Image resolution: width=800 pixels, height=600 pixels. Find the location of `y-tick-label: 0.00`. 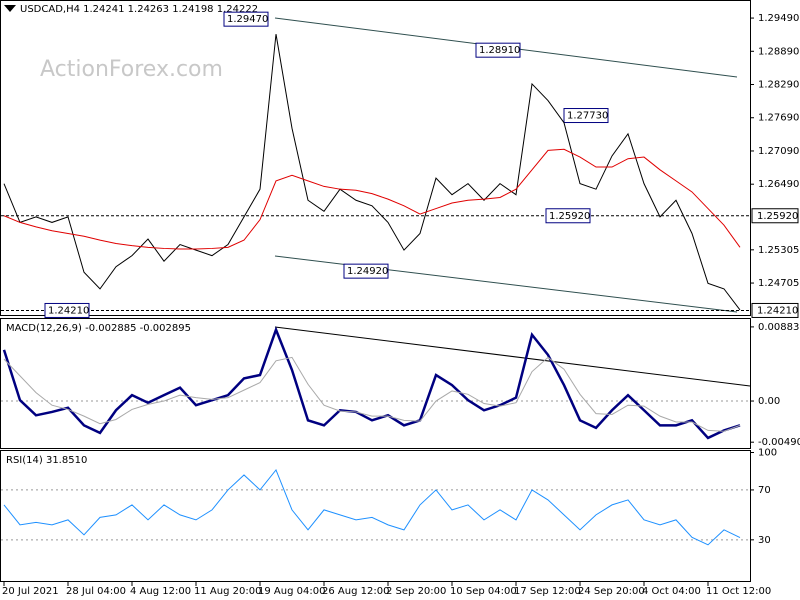

y-tick-label: 0.00 is located at coordinates (769, 401).